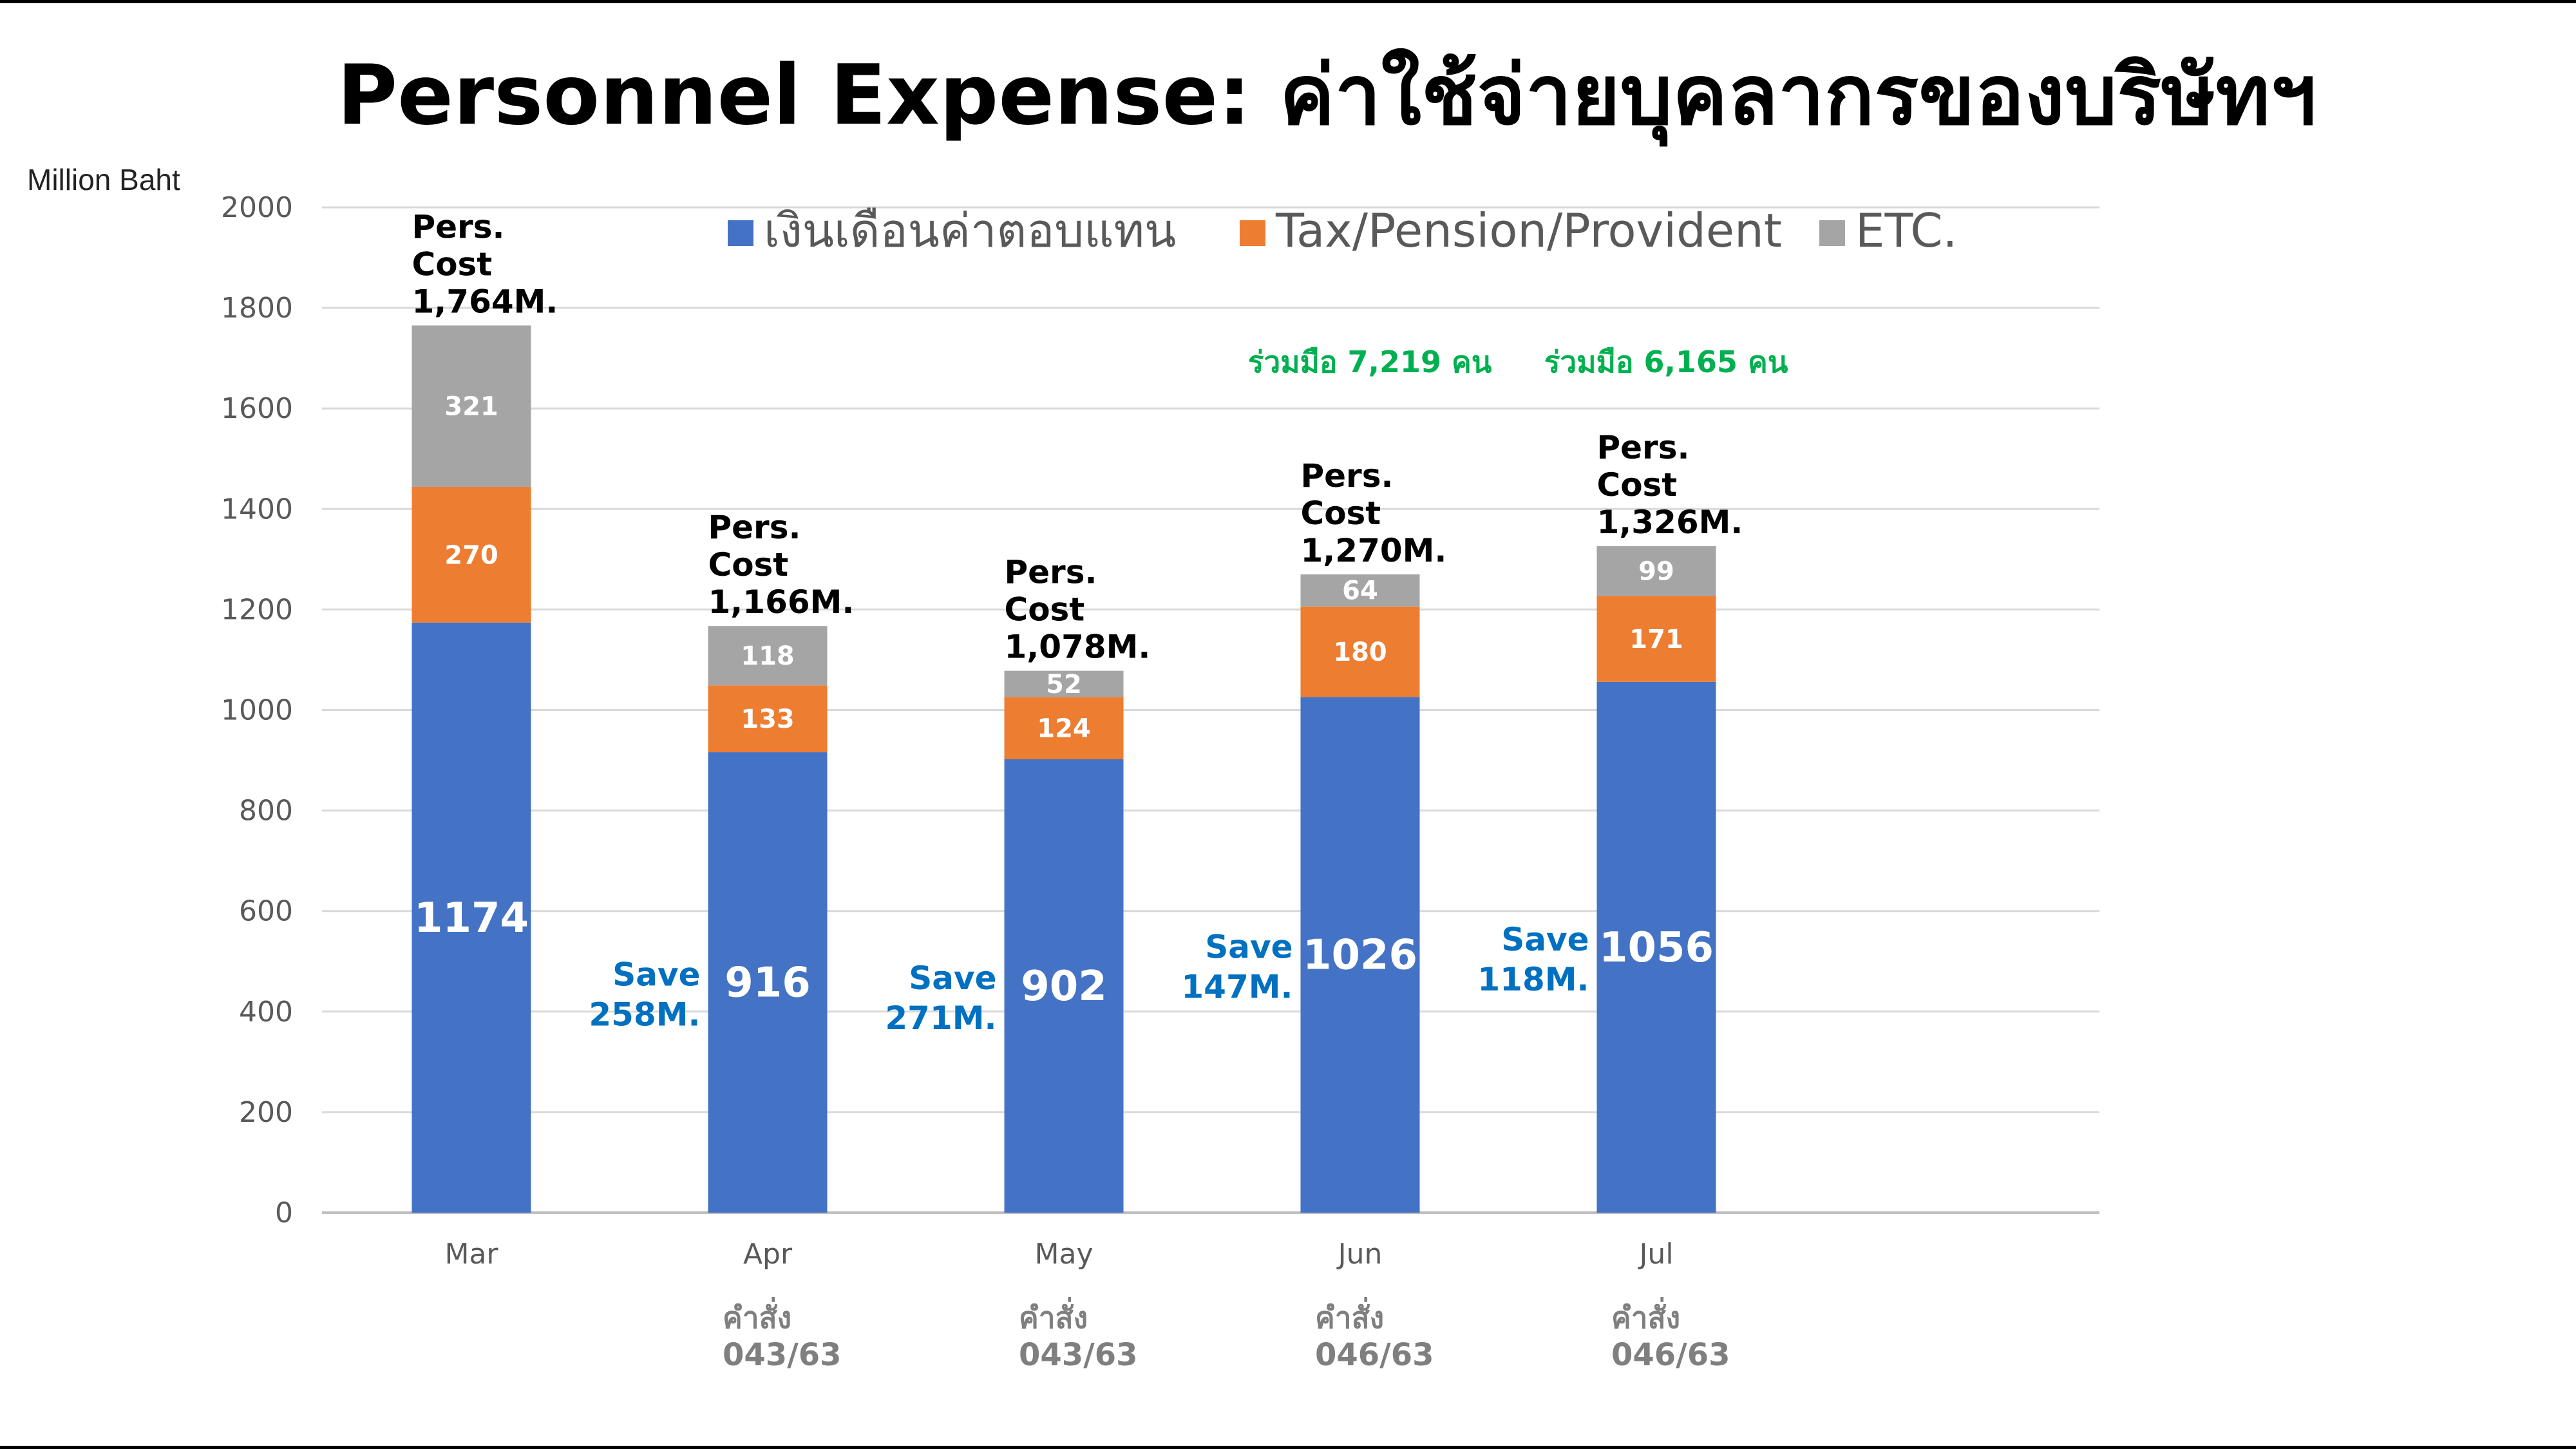 Image resolution: width=2576 pixels, height=1449 pixels. I want to click on bar-value-label: 180, so click(1360, 652).